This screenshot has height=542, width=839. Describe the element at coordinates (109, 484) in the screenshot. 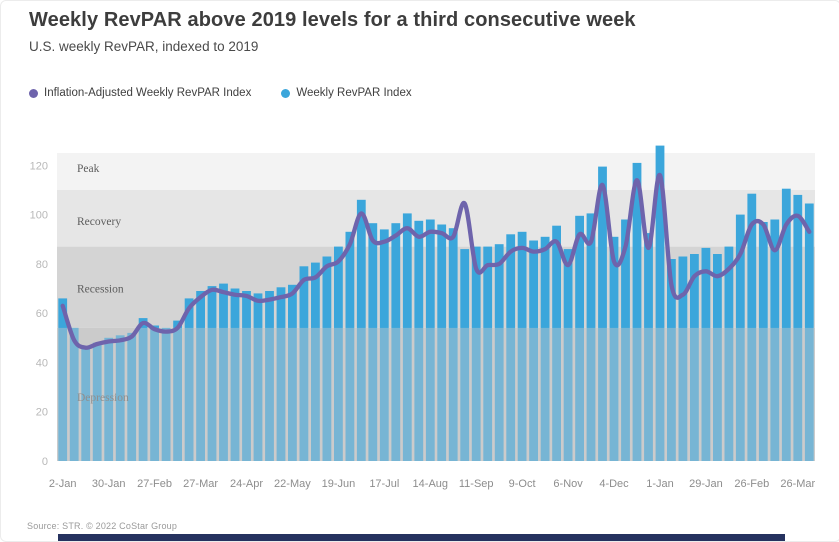

I see `x-tick-label: 30-Jan` at that location.